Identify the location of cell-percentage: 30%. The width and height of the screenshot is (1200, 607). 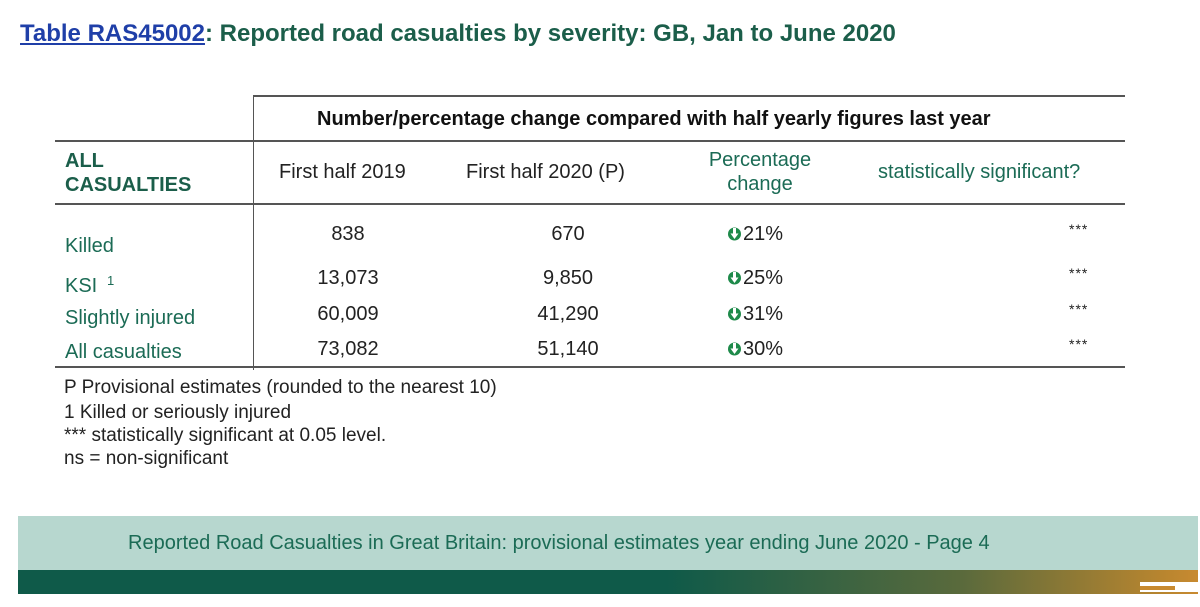
(755, 349).